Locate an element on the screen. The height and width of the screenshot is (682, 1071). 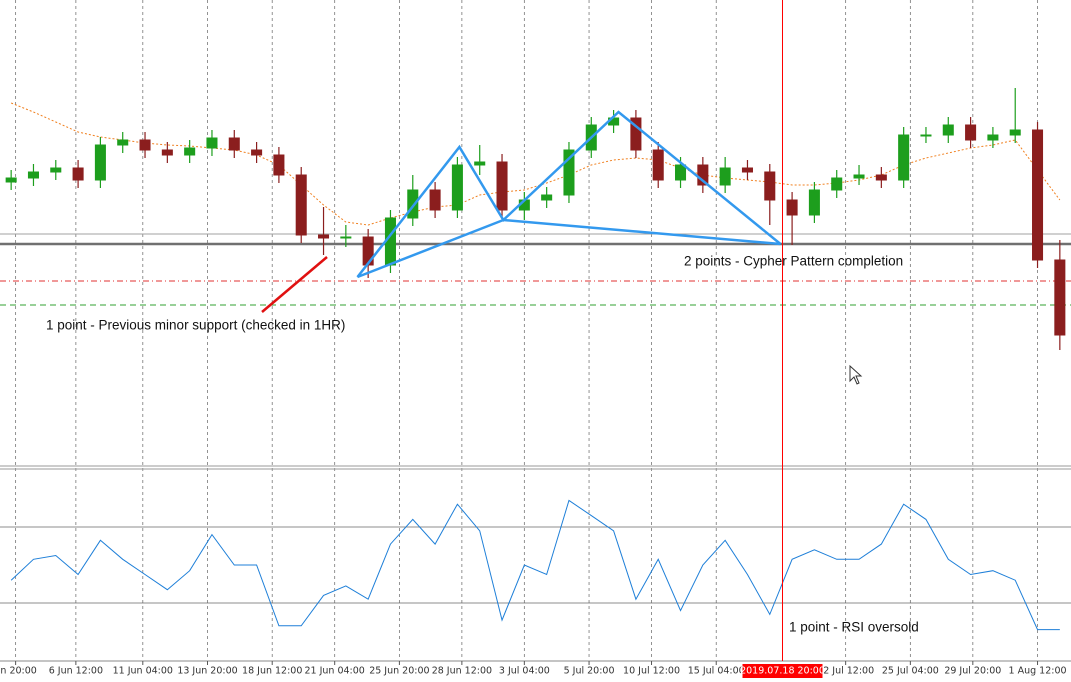
annotation: 1 point - RSI oversold is located at coordinates (854, 627).